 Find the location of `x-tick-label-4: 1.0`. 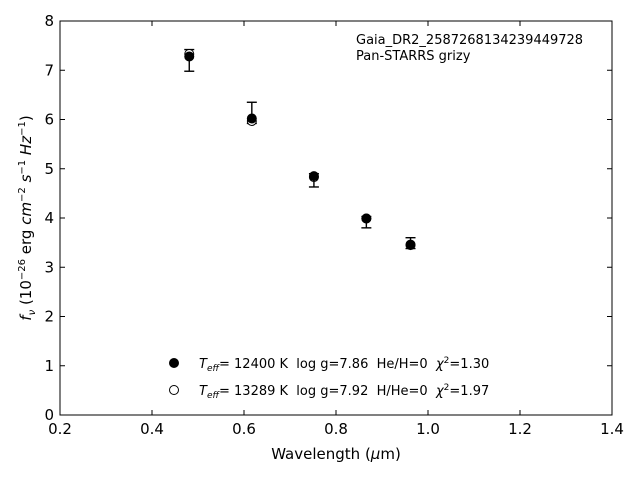

x-tick-label-4: 1.0 is located at coordinates (428, 429).